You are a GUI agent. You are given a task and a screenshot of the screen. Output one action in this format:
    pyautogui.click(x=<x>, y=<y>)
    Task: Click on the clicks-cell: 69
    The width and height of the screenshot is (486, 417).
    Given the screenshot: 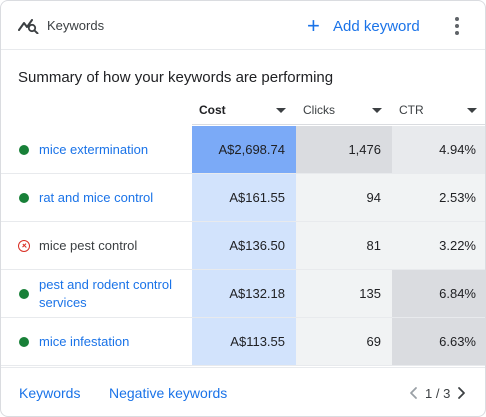 What is the action you would take?
    pyautogui.click(x=344, y=341)
    